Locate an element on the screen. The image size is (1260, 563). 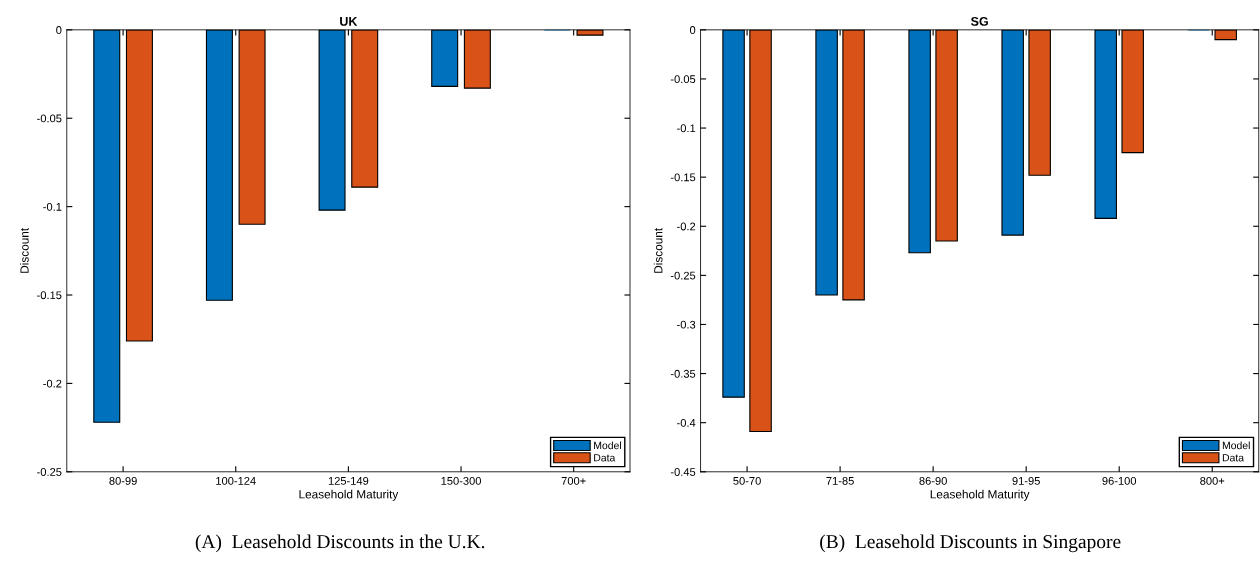
text: (A) Leasehold Discounts in the U.K. is located at coordinates (340, 543).